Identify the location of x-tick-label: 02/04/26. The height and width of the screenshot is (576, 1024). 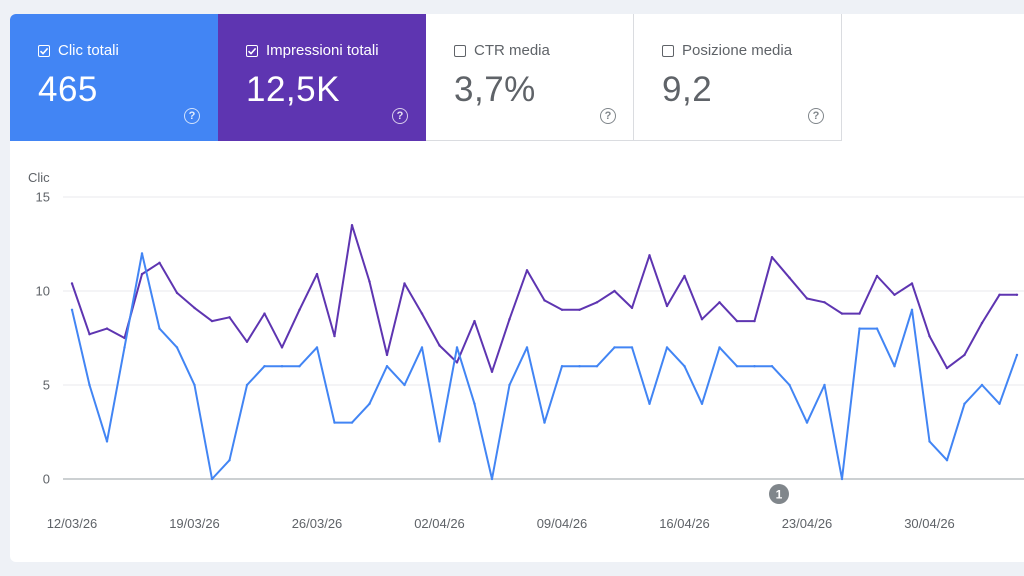
(439, 523).